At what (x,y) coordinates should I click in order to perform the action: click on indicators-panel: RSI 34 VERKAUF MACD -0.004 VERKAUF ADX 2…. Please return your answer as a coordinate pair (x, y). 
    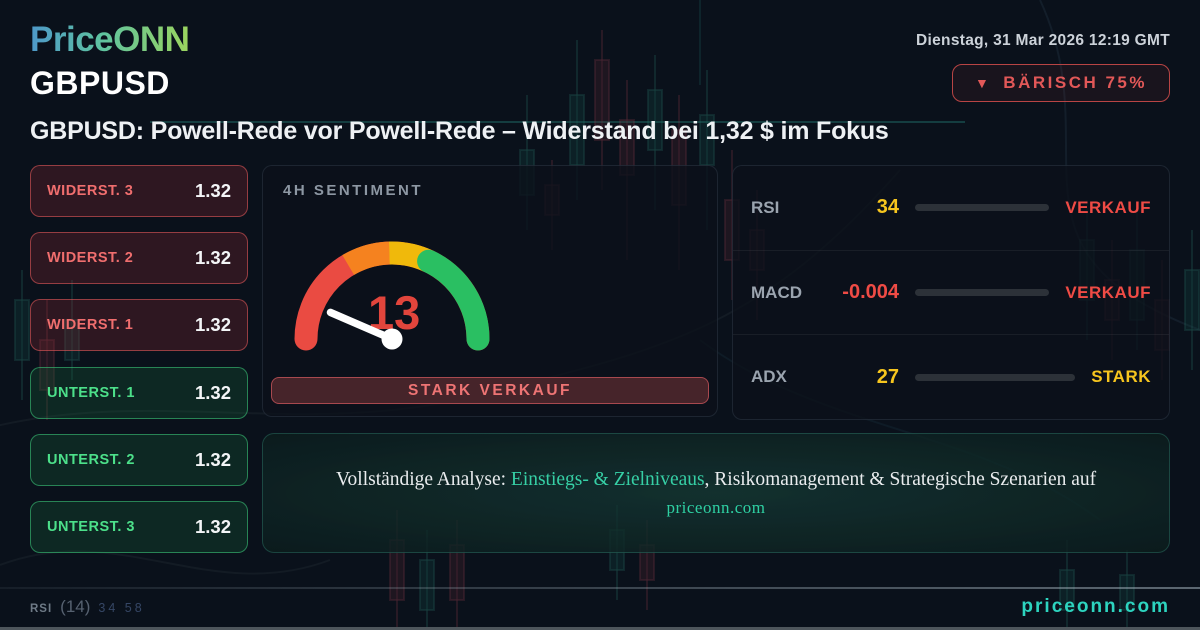
    Looking at the image, I should click on (951, 292).